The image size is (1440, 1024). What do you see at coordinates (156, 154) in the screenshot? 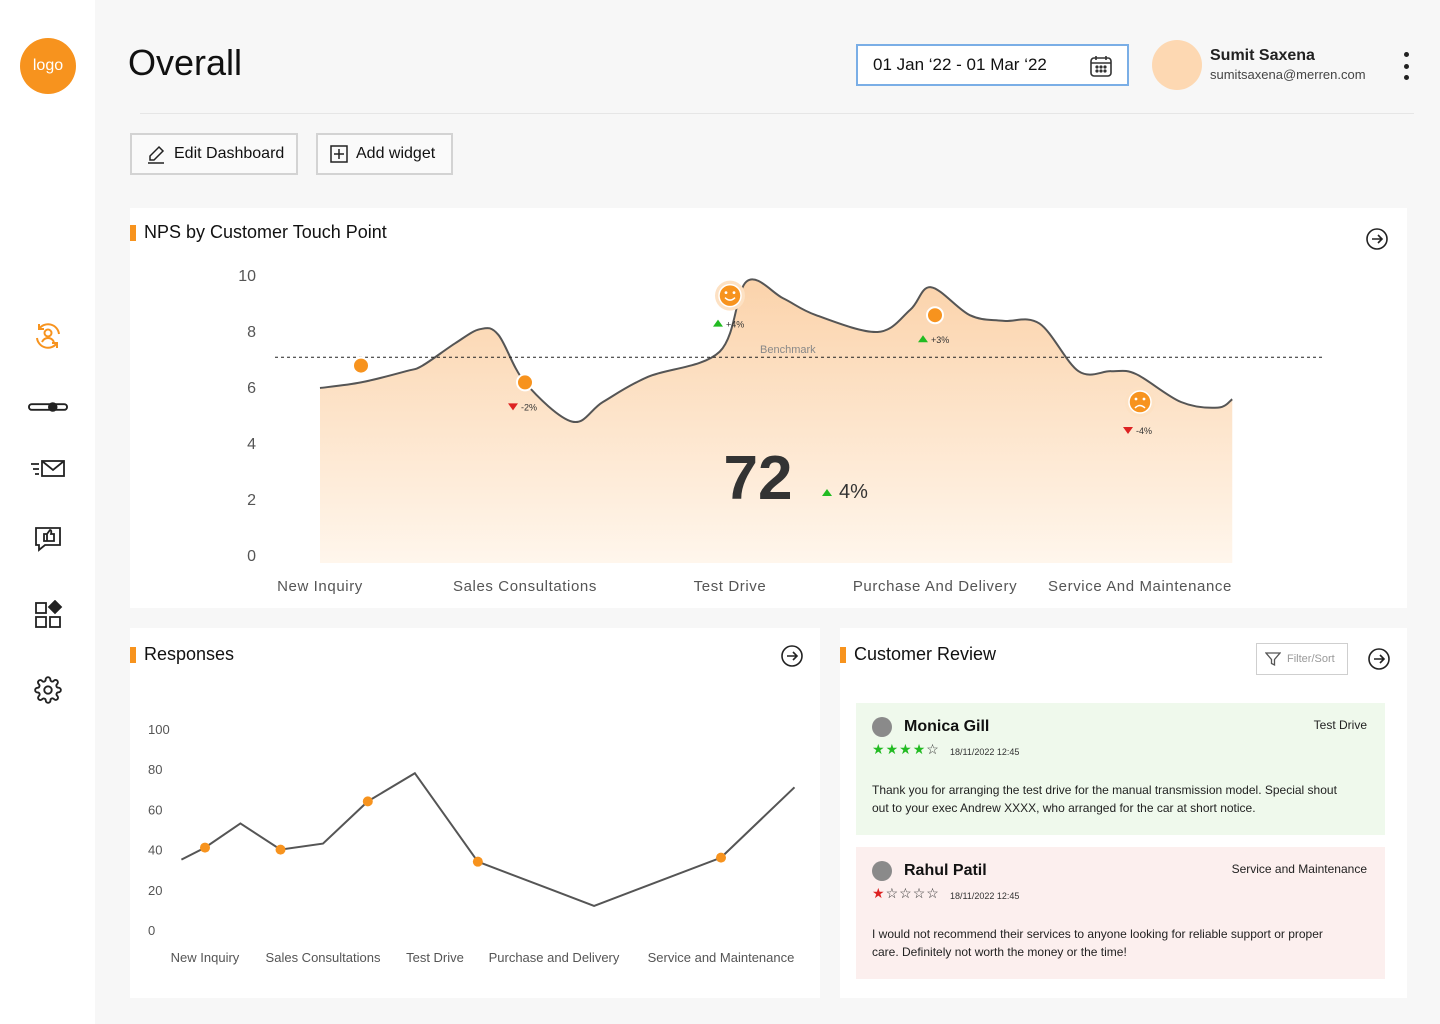
I see `pencil-icon` at bounding box center [156, 154].